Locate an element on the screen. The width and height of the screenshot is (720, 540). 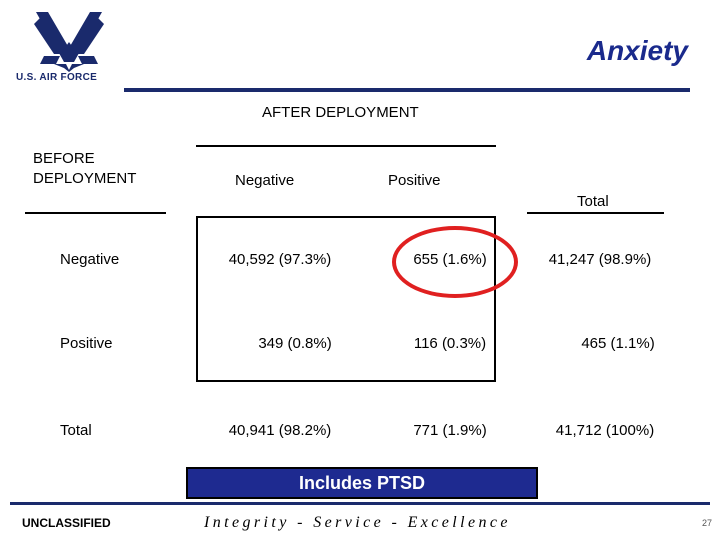
classification-label: UNCLASSIFIED is located at coordinates (66, 523).